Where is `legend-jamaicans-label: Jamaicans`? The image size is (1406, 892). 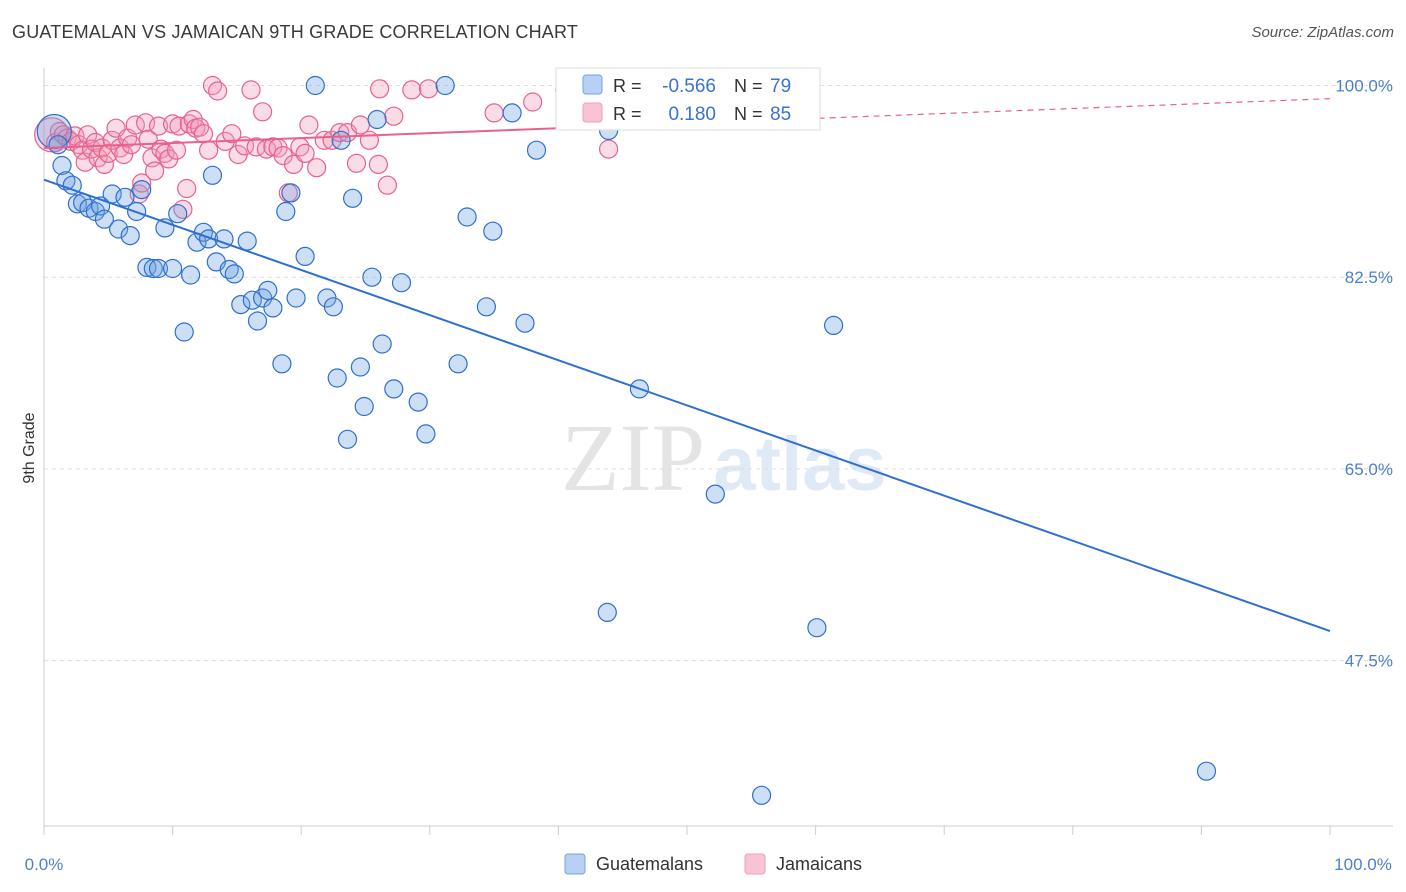
legend-jamaicans-label: Jamaicans is located at coordinates (819, 864).